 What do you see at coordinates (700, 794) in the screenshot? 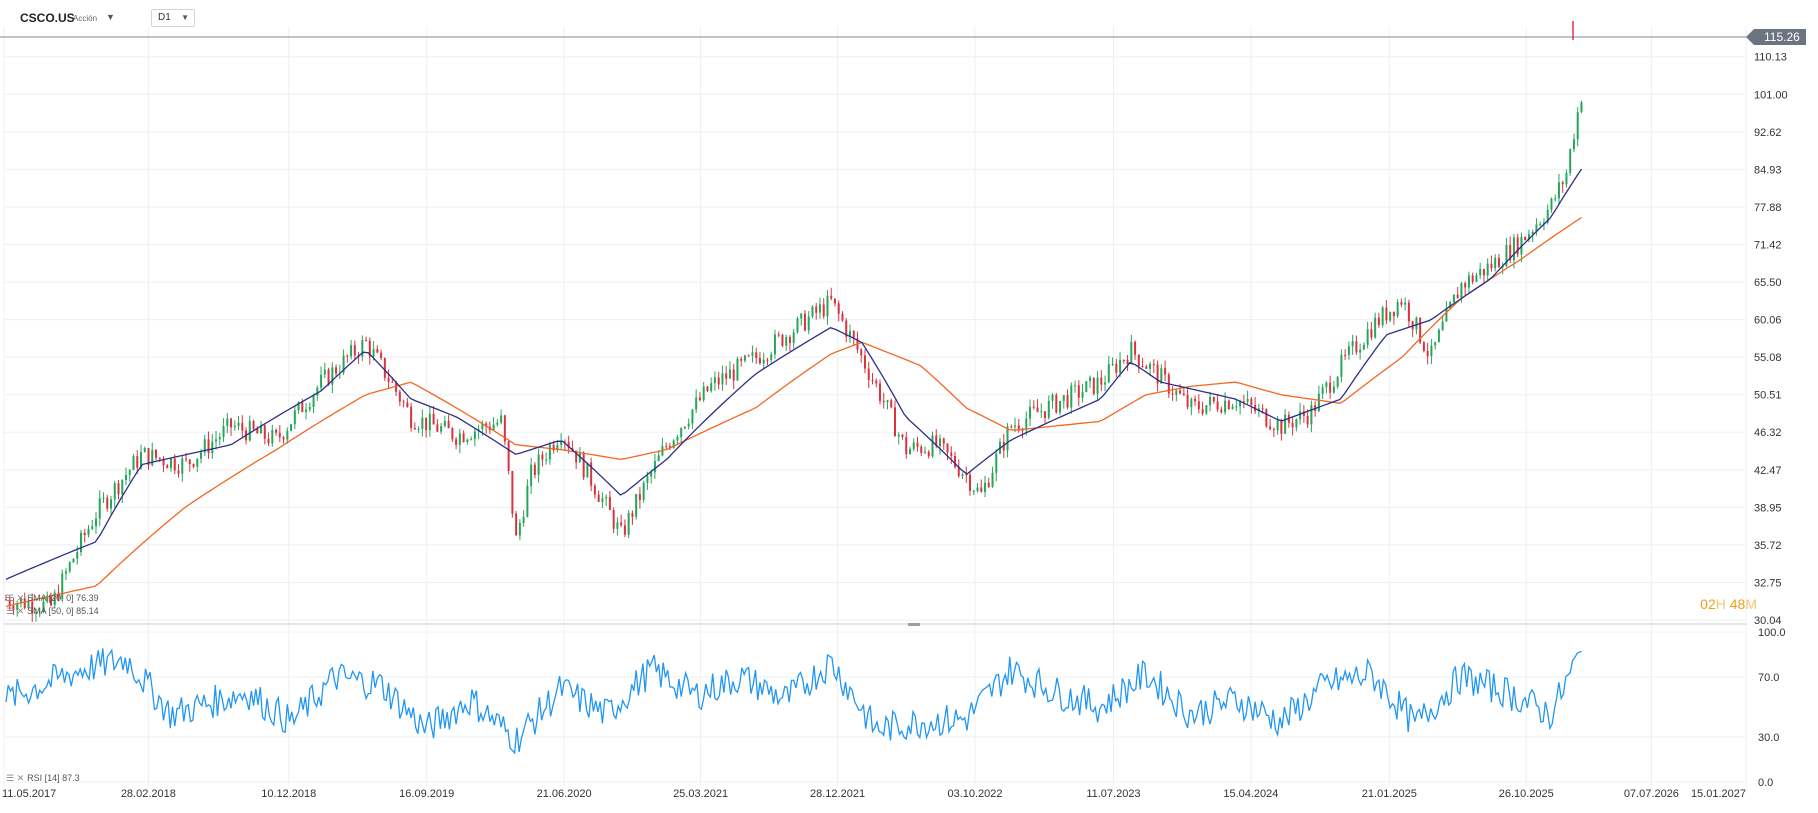
I see `time-axis-label: 25.03.2021` at bounding box center [700, 794].